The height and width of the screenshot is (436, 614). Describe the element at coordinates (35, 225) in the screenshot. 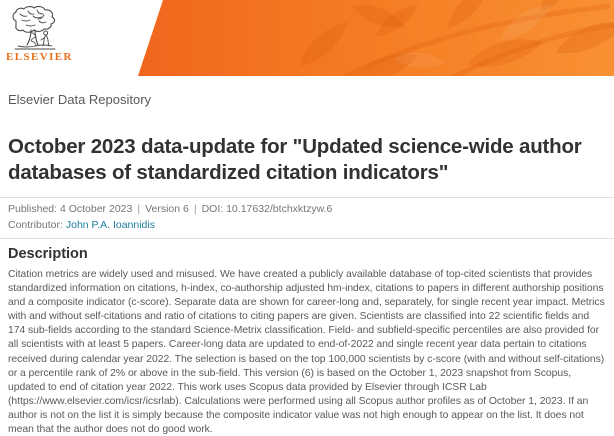

I see `contributor-label: Contributor:` at that location.